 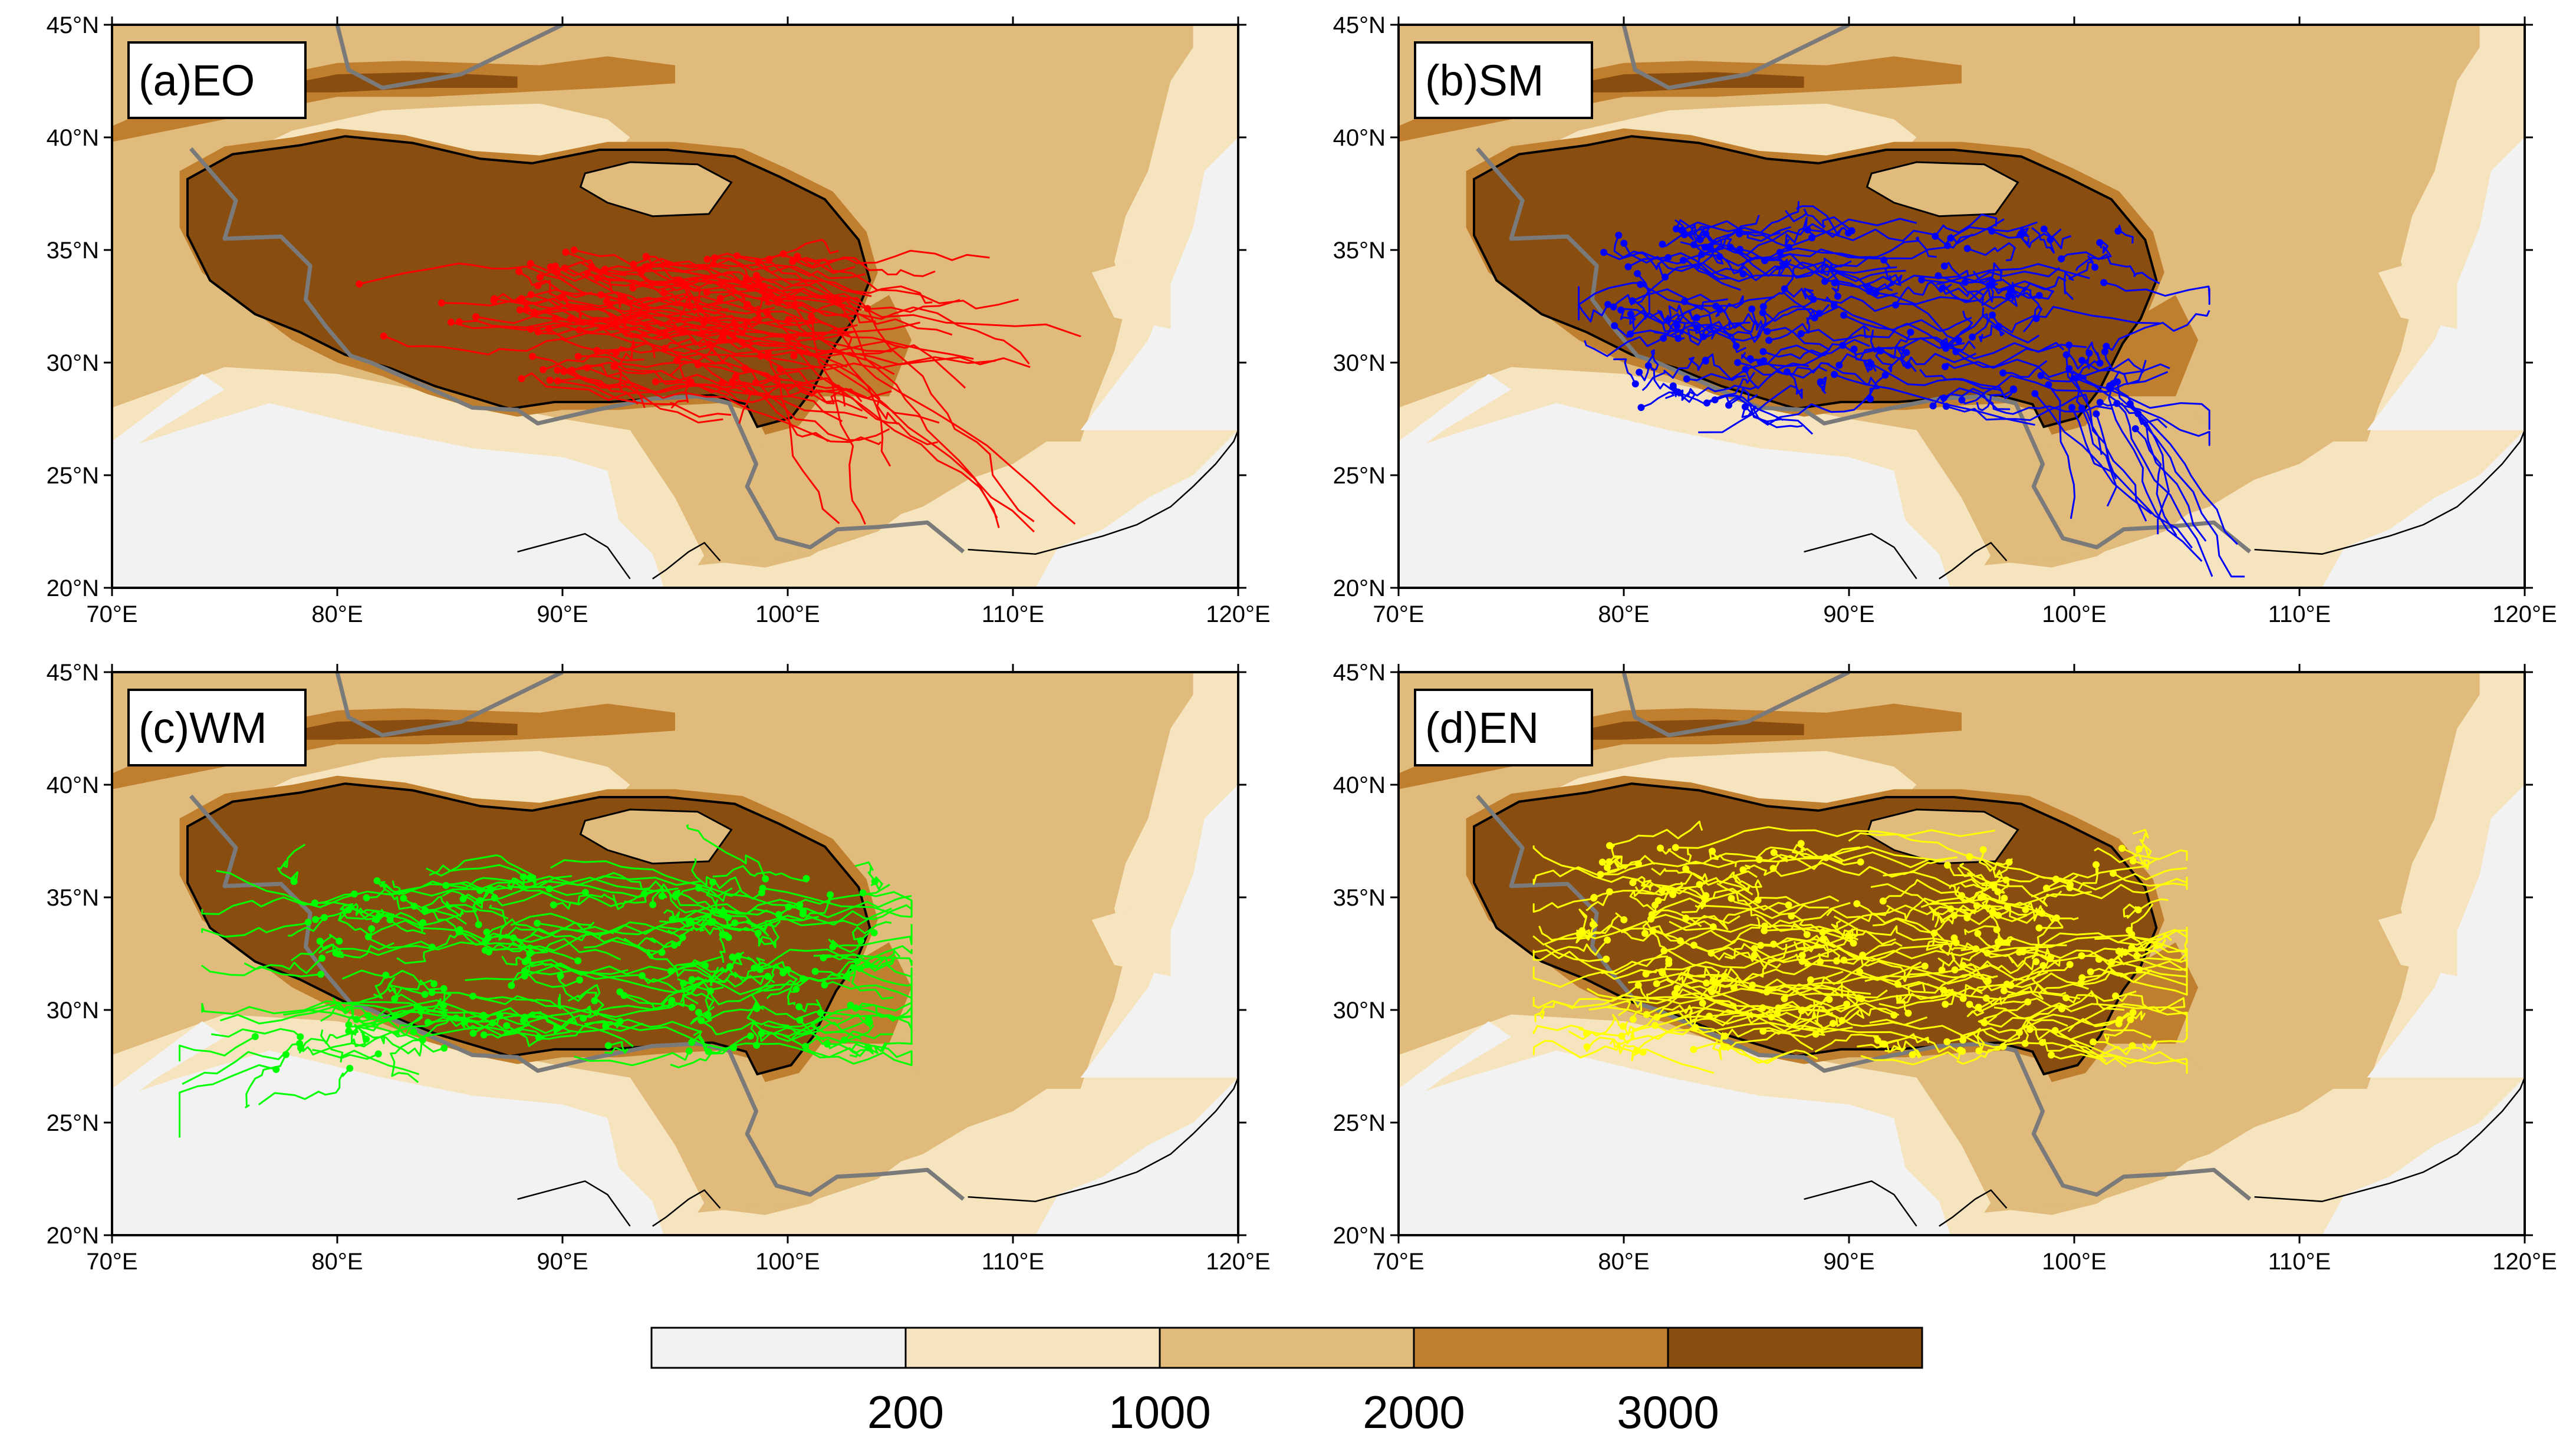 What do you see at coordinates (1414, 1410) in the screenshot?
I see `colorbar-label: 2000` at bounding box center [1414, 1410].